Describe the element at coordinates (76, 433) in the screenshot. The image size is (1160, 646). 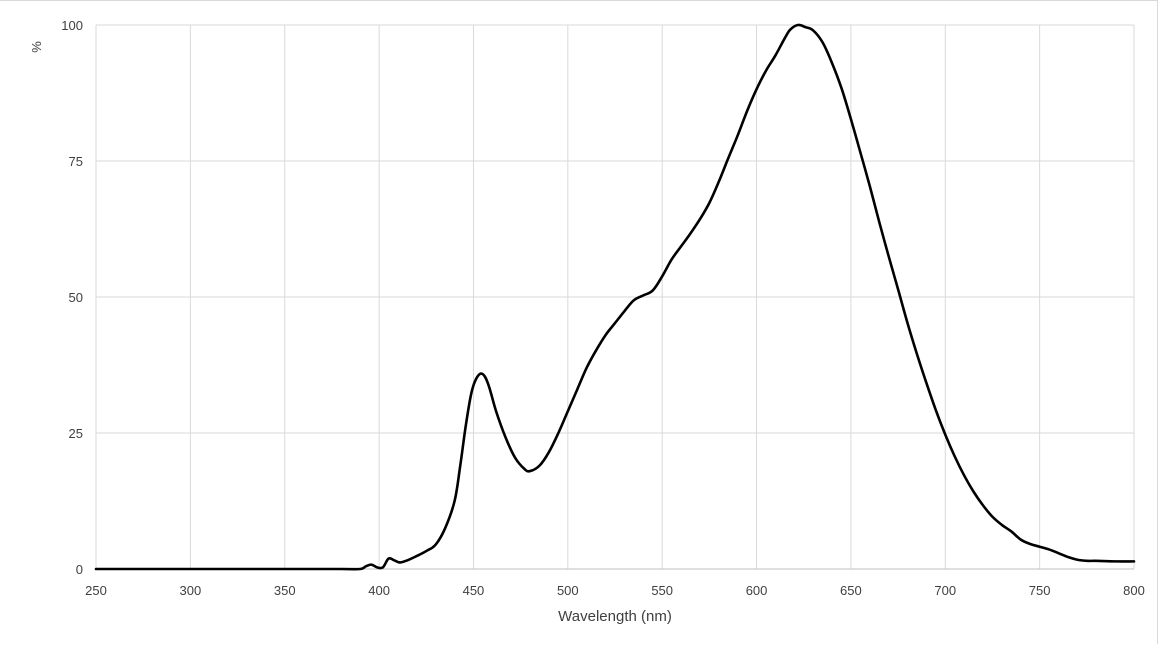
I see `y-tick-label-25: 25` at that location.